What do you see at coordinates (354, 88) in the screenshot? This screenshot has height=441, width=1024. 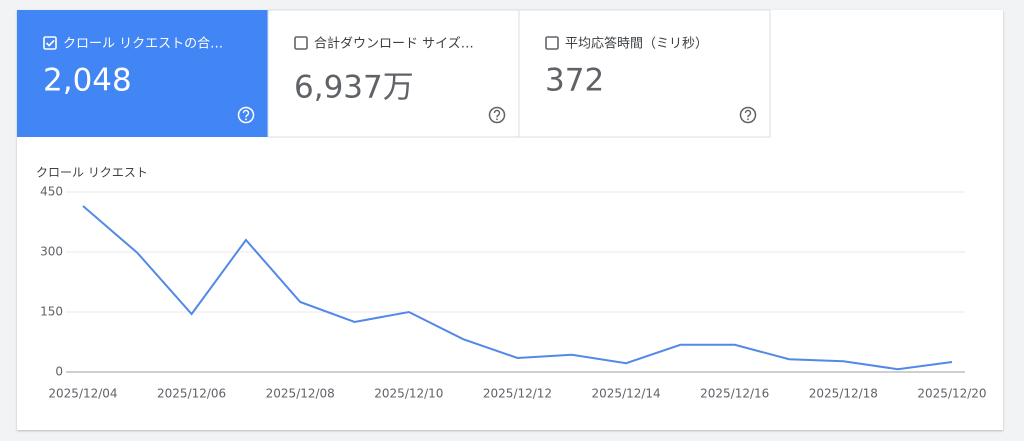 I see `metric-value: 6,937万` at bounding box center [354, 88].